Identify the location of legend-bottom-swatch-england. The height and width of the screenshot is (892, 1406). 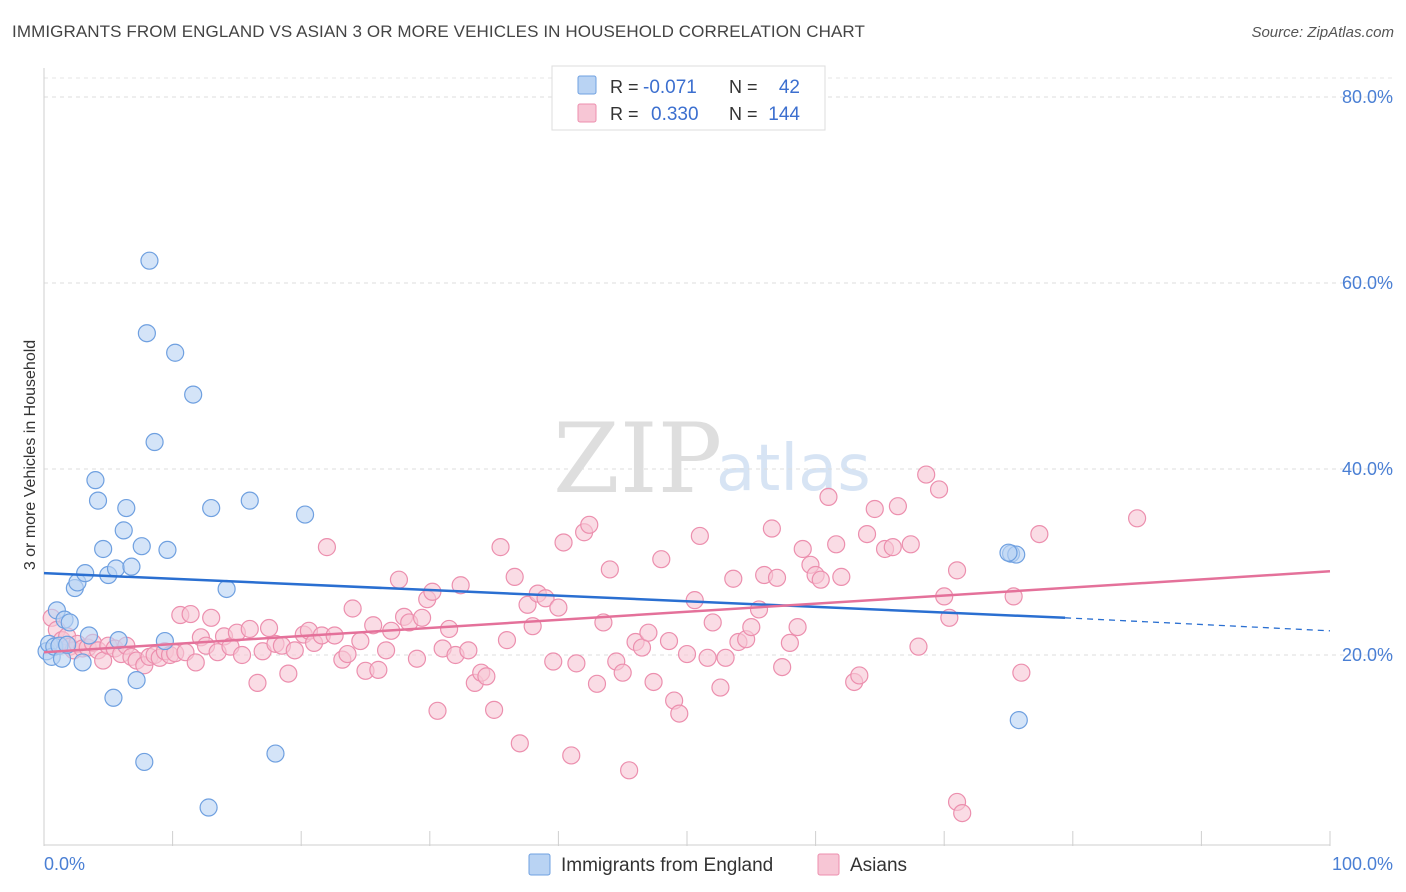
(539, 864).